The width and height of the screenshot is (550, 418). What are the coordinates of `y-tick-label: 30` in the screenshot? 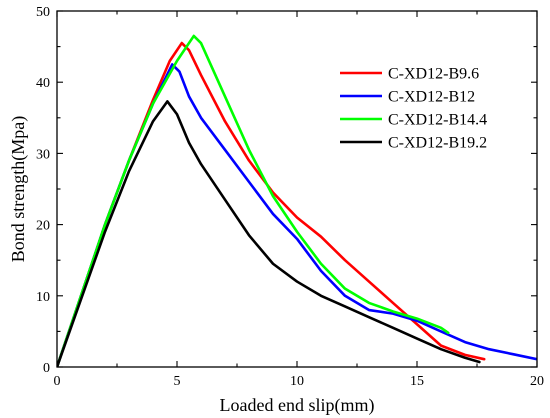 It's located at (43, 154).